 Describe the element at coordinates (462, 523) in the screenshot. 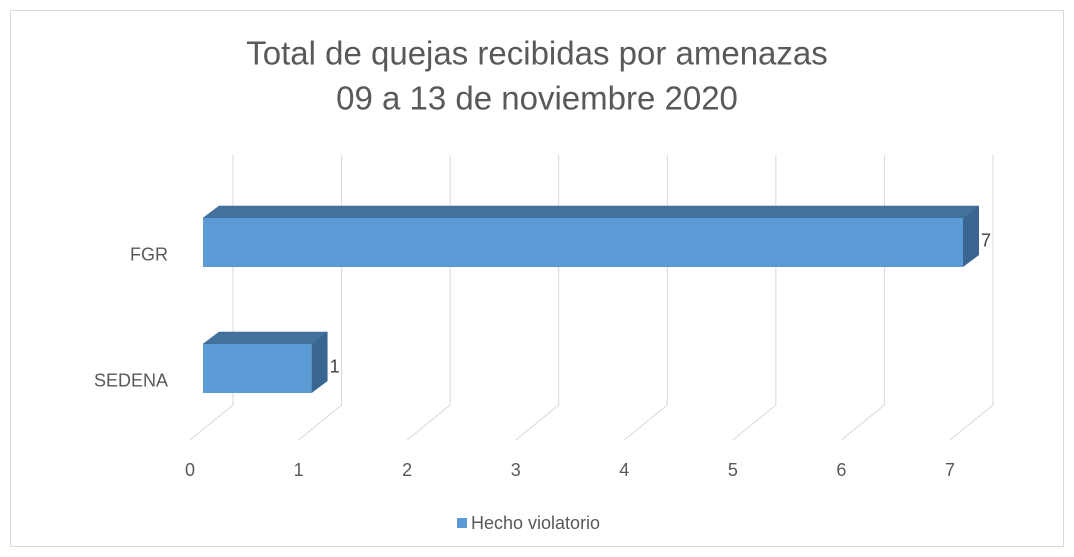

I see `legend-swatch` at that location.